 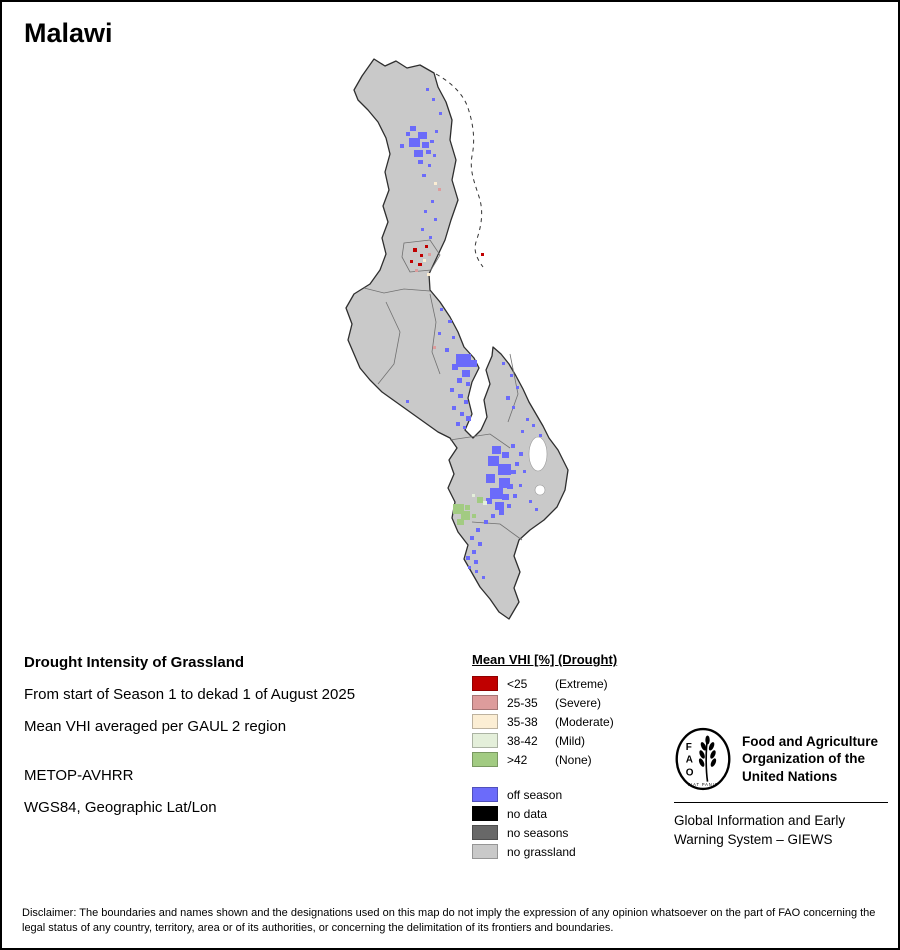 I want to click on offseason-patches, so click(x=471, y=333).